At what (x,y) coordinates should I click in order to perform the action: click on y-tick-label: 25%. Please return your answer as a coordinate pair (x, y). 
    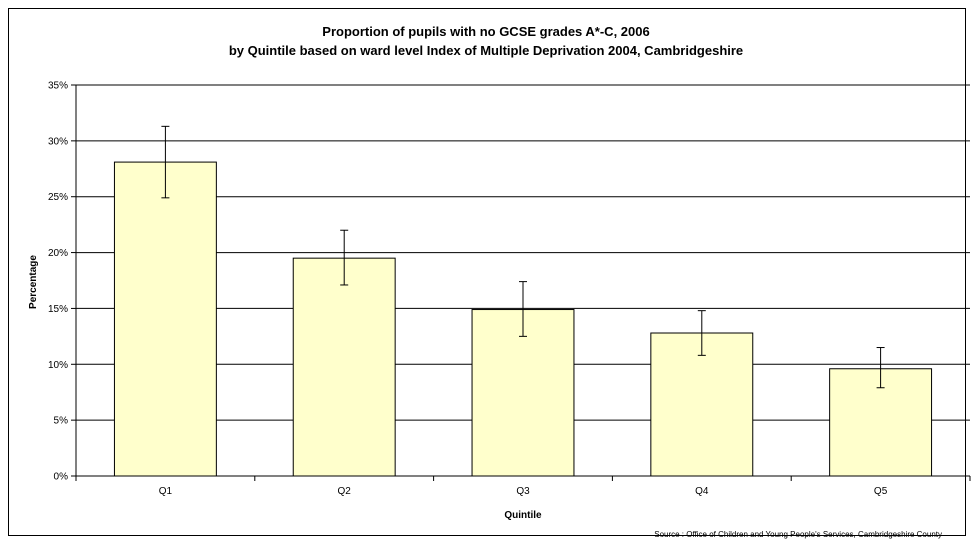
    Looking at the image, I should click on (58, 197).